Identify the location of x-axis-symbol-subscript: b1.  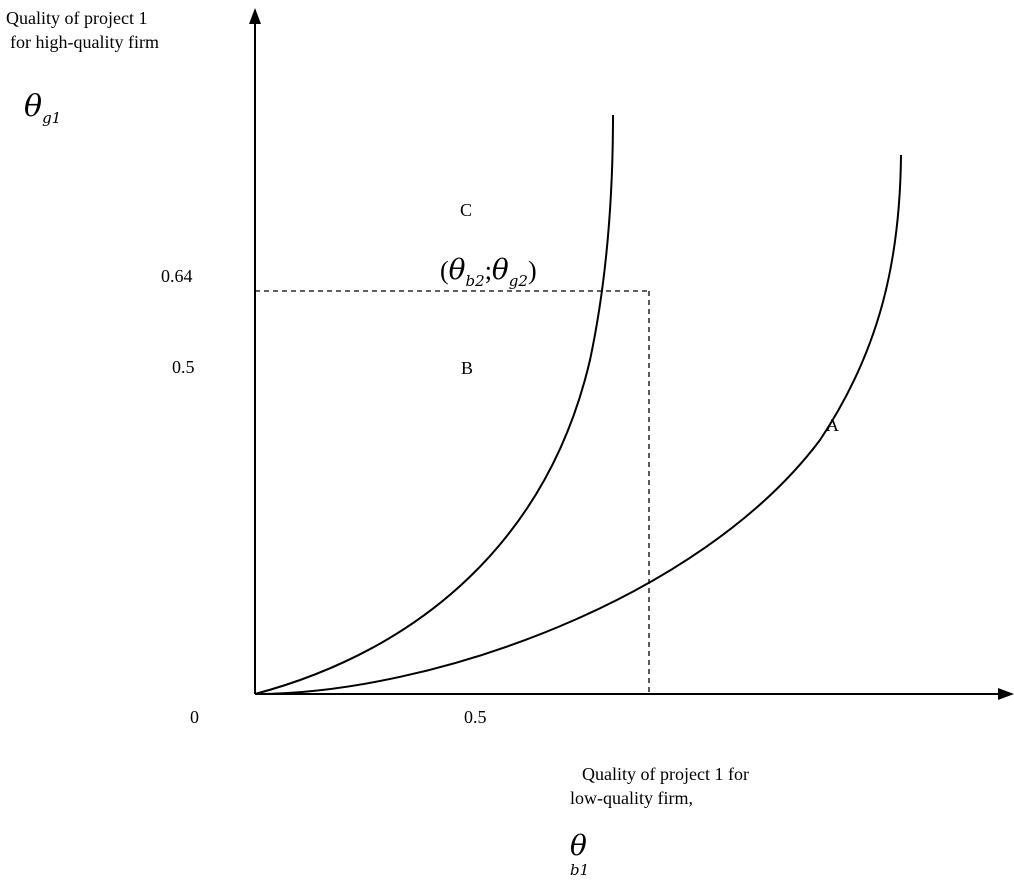
(580, 870).